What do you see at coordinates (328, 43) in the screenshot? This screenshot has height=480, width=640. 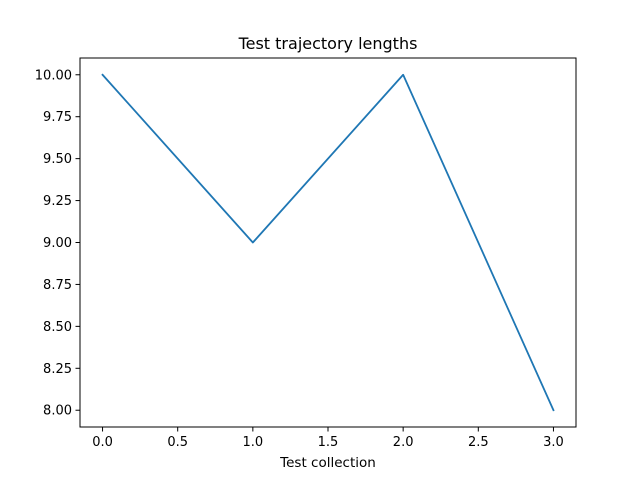 I see `chart-title: Test trajectory lengths` at bounding box center [328, 43].